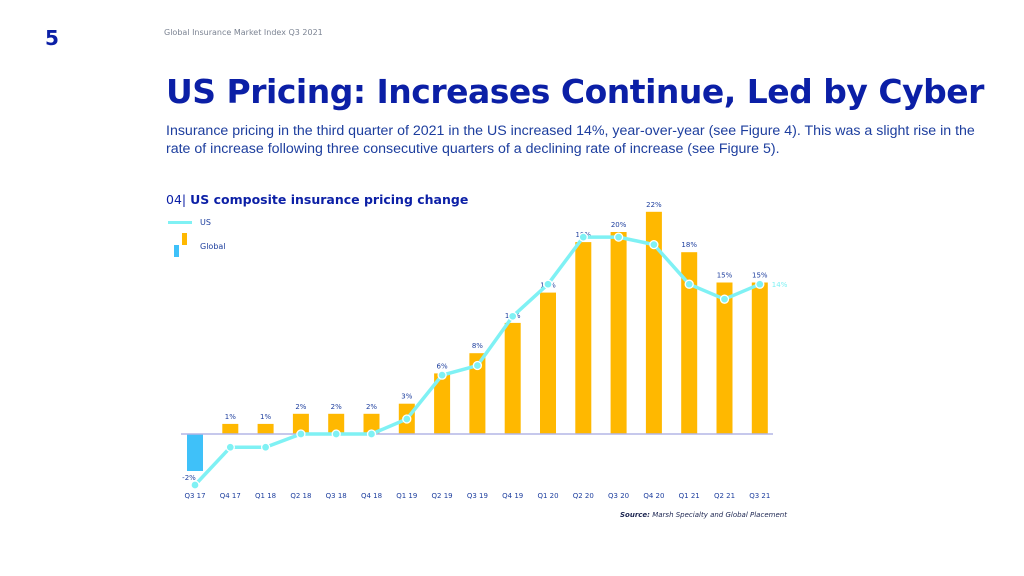 The width and height of the screenshot is (1024, 576). I want to click on bar-value-label: 8%, so click(477, 346).